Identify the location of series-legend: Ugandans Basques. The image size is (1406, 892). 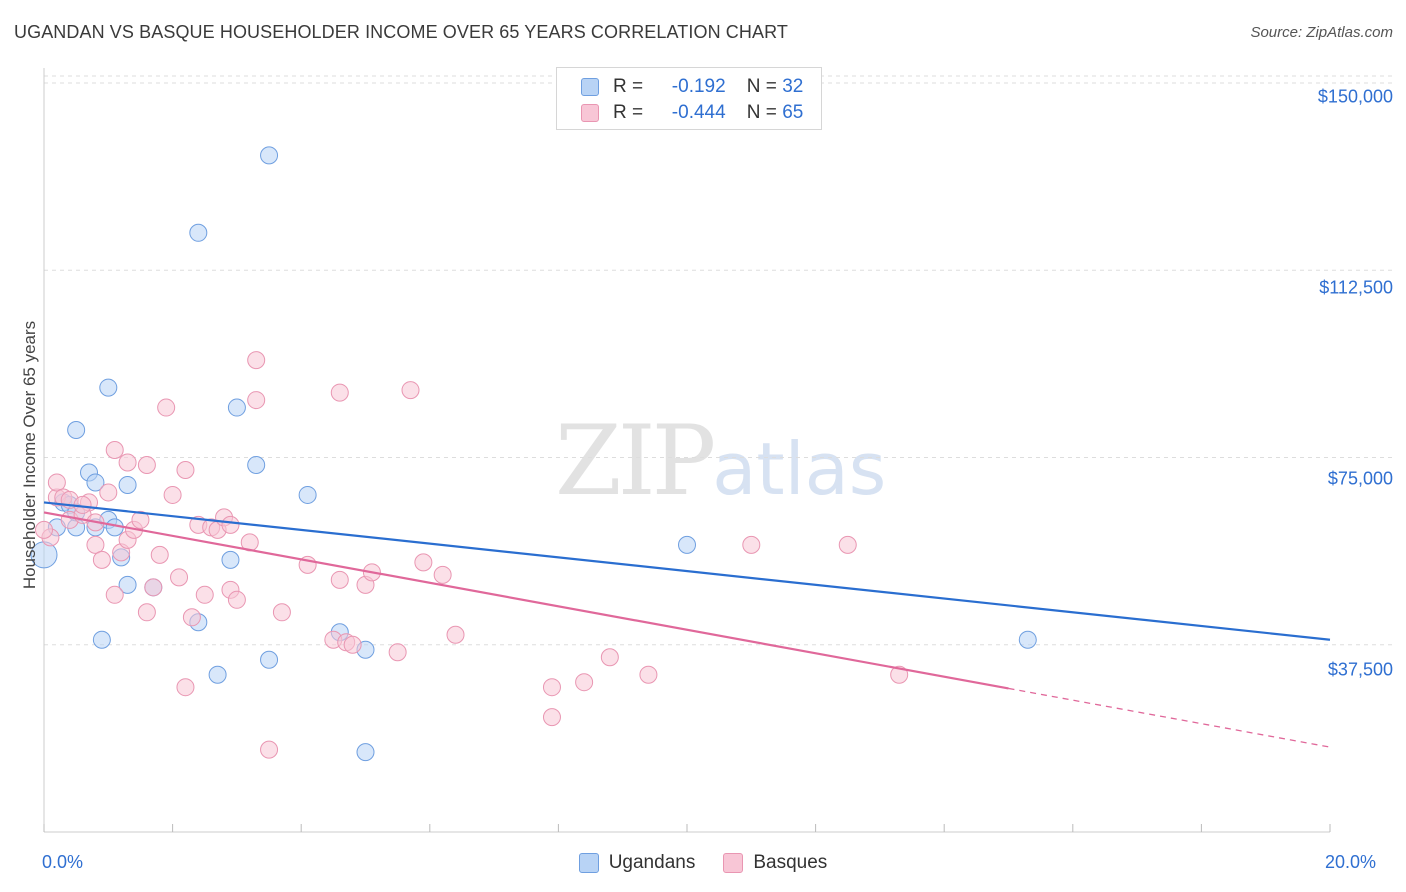
(703, 863).